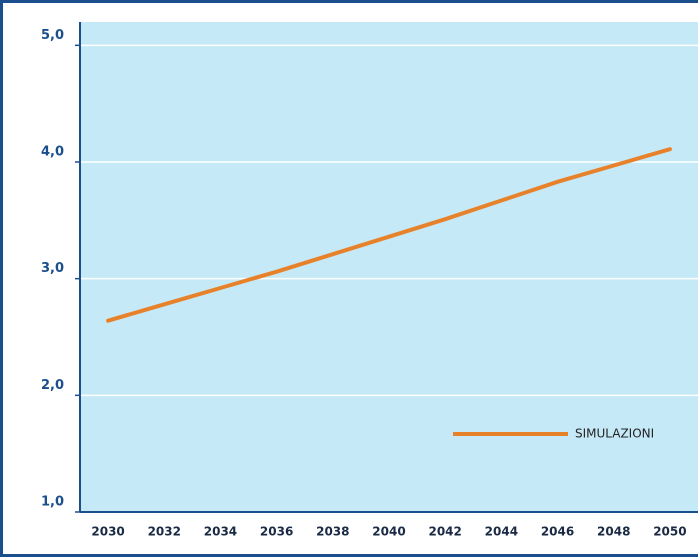 This screenshot has width=698, height=557. What do you see at coordinates (388, 532) in the screenshot?
I see `x-tick-label: 2040` at bounding box center [388, 532].